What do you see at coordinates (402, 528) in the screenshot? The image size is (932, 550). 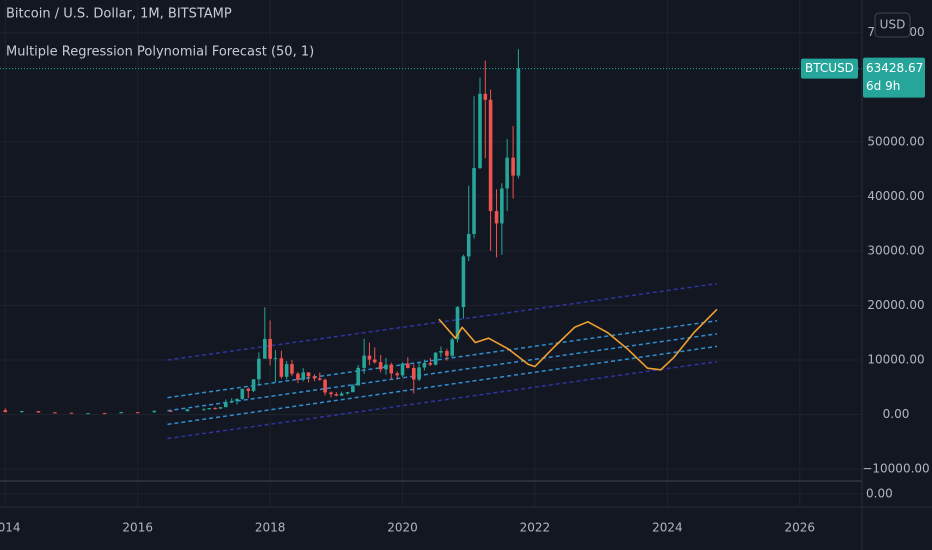 I see `x-tick-label: 2020` at bounding box center [402, 528].